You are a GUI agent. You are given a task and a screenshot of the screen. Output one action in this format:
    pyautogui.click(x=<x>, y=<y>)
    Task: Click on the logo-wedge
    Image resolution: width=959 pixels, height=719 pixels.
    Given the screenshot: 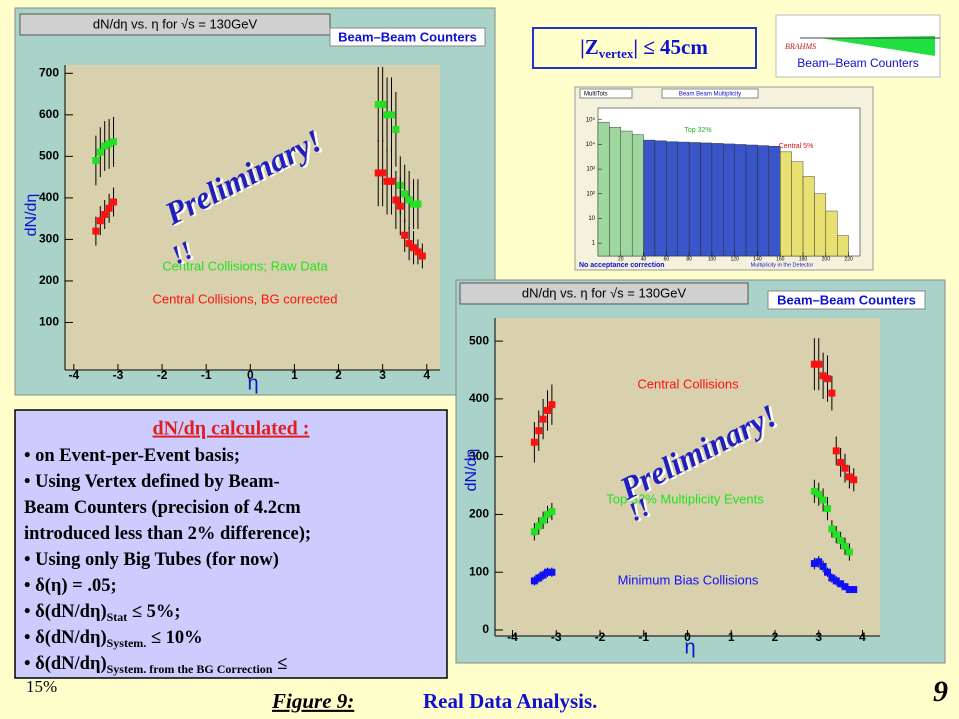 What is the action you would take?
    pyautogui.click(x=877, y=46)
    